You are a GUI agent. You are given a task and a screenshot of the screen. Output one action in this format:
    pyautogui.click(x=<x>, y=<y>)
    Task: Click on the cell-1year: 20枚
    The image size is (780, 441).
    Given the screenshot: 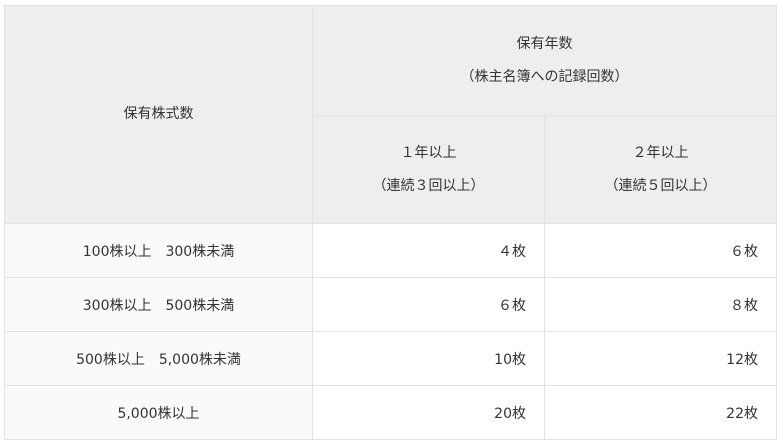 What is the action you would take?
    pyautogui.click(x=428, y=412)
    